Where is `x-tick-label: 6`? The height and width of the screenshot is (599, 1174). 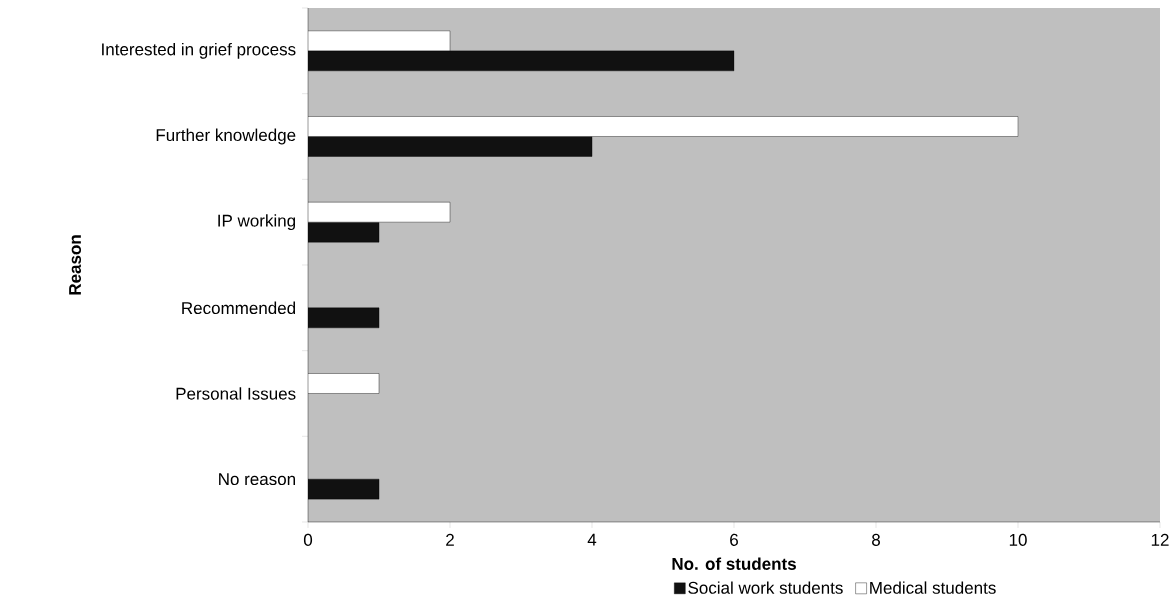
x-tick-label: 6 is located at coordinates (734, 539).